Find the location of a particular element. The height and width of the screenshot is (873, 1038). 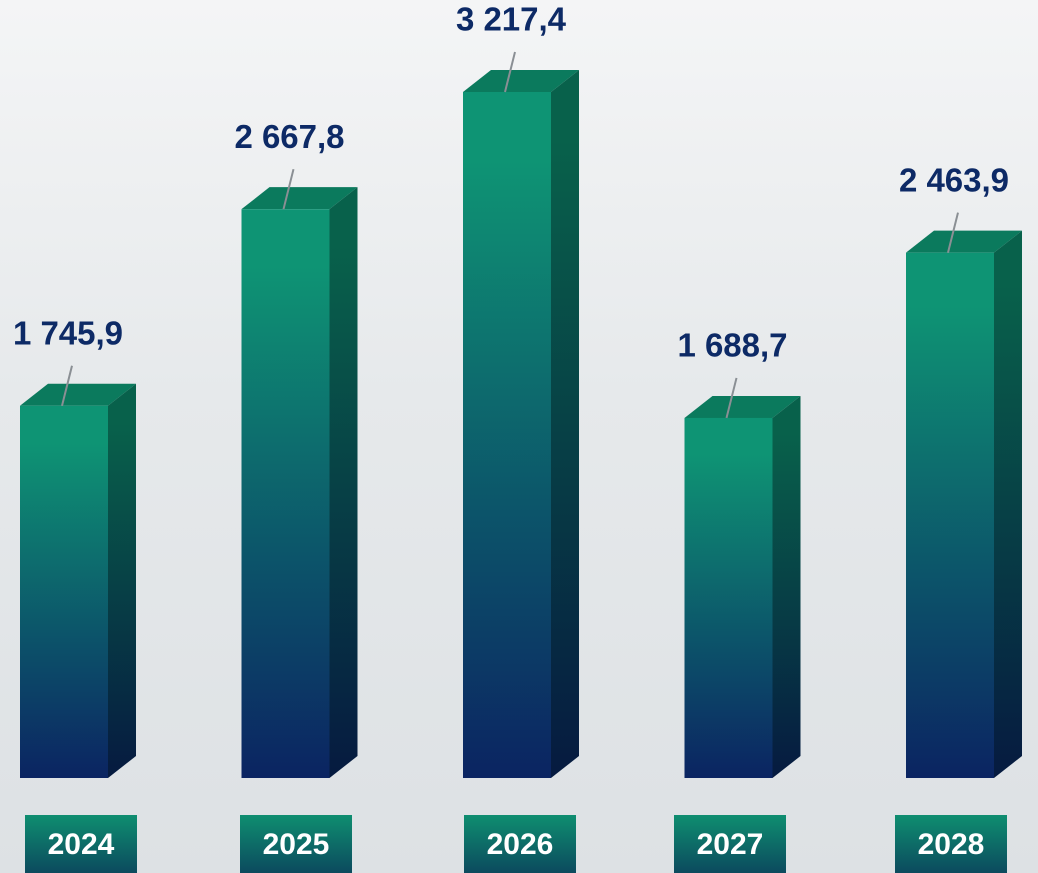

x-tick-label: 2026 is located at coordinates (520, 844).